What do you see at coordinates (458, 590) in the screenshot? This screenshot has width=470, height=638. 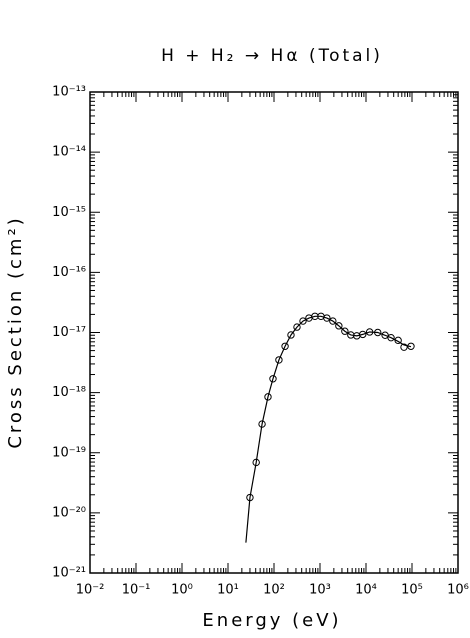 I see `x-tick-label: 10⁶` at bounding box center [458, 590].